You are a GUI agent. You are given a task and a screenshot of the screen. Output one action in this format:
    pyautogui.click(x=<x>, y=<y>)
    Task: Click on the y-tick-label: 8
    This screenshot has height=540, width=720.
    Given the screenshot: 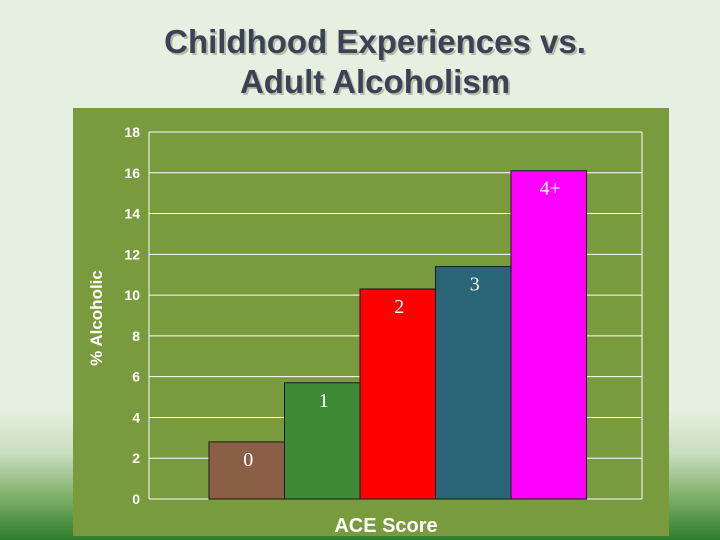 What is the action you would take?
    pyautogui.click(x=136, y=336)
    